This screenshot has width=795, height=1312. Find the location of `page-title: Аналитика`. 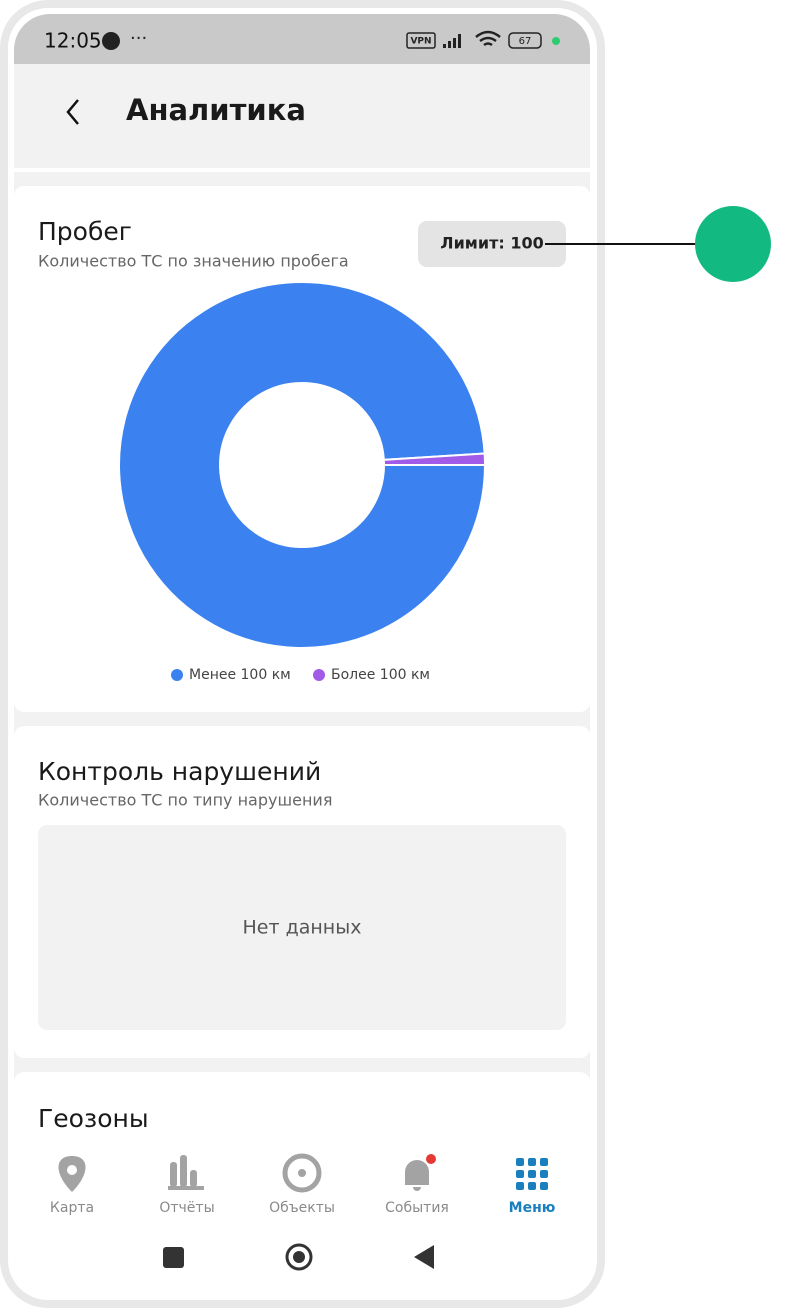

page-title: Аналитика is located at coordinates (216, 110).